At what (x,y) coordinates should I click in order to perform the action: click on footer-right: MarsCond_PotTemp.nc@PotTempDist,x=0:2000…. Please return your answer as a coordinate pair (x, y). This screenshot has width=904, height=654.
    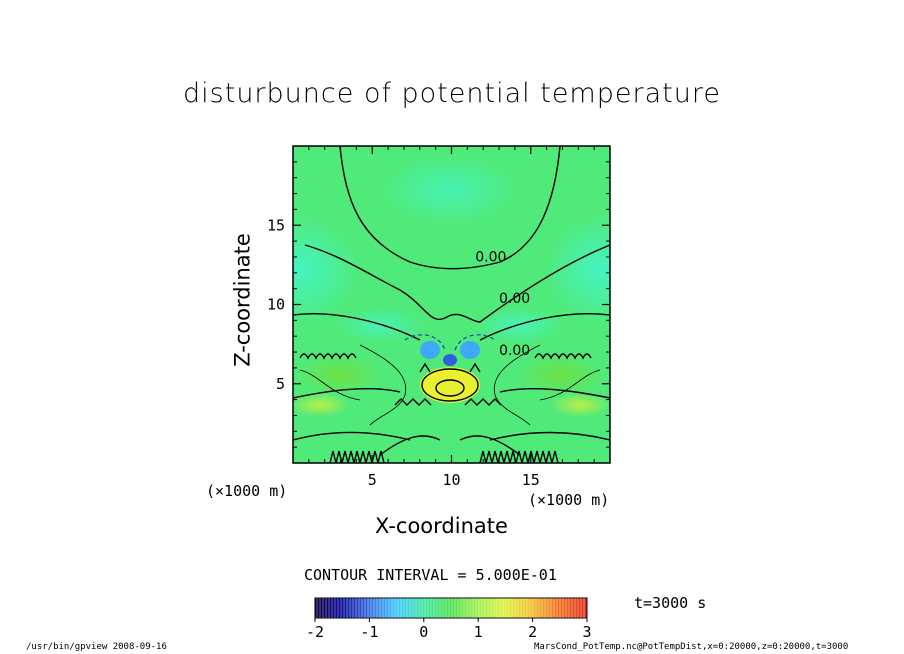
    Looking at the image, I should click on (691, 647).